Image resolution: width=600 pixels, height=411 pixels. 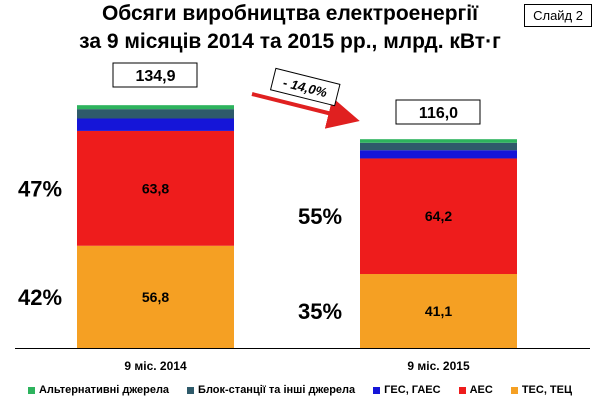 I want to click on legend-label: ТЕС, ТЕЦ, so click(x=547, y=390).